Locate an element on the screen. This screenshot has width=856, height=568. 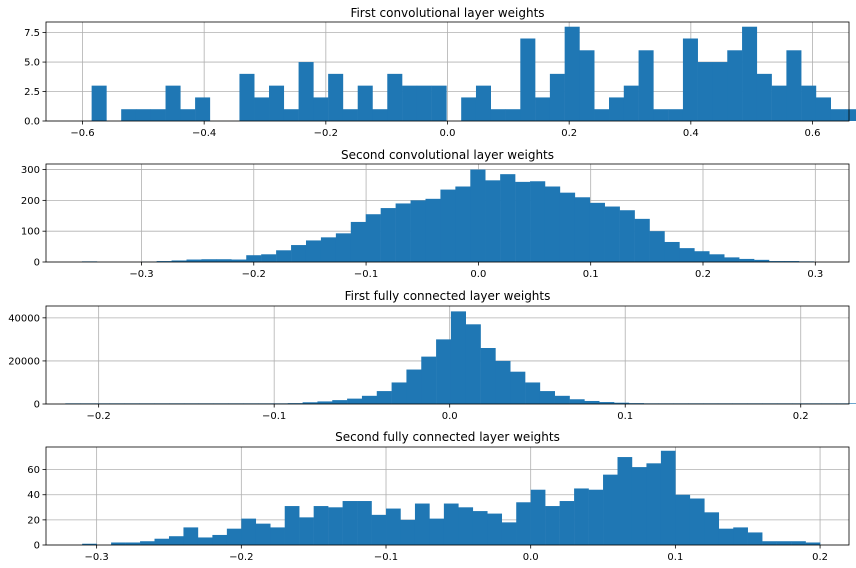
x-tick-label: 0.4 is located at coordinates (691, 133).